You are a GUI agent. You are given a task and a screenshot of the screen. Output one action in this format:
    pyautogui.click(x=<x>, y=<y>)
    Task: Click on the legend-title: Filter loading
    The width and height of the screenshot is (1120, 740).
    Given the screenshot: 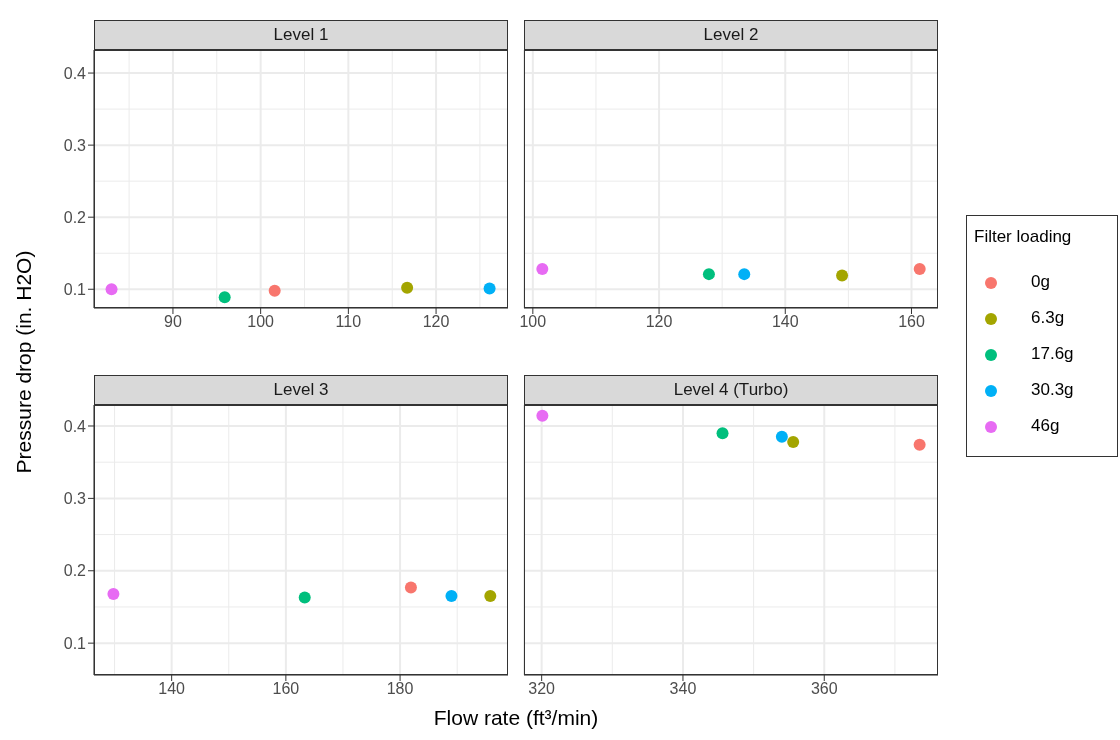 What is the action you would take?
    pyautogui.click(x=1023, y=237)
    